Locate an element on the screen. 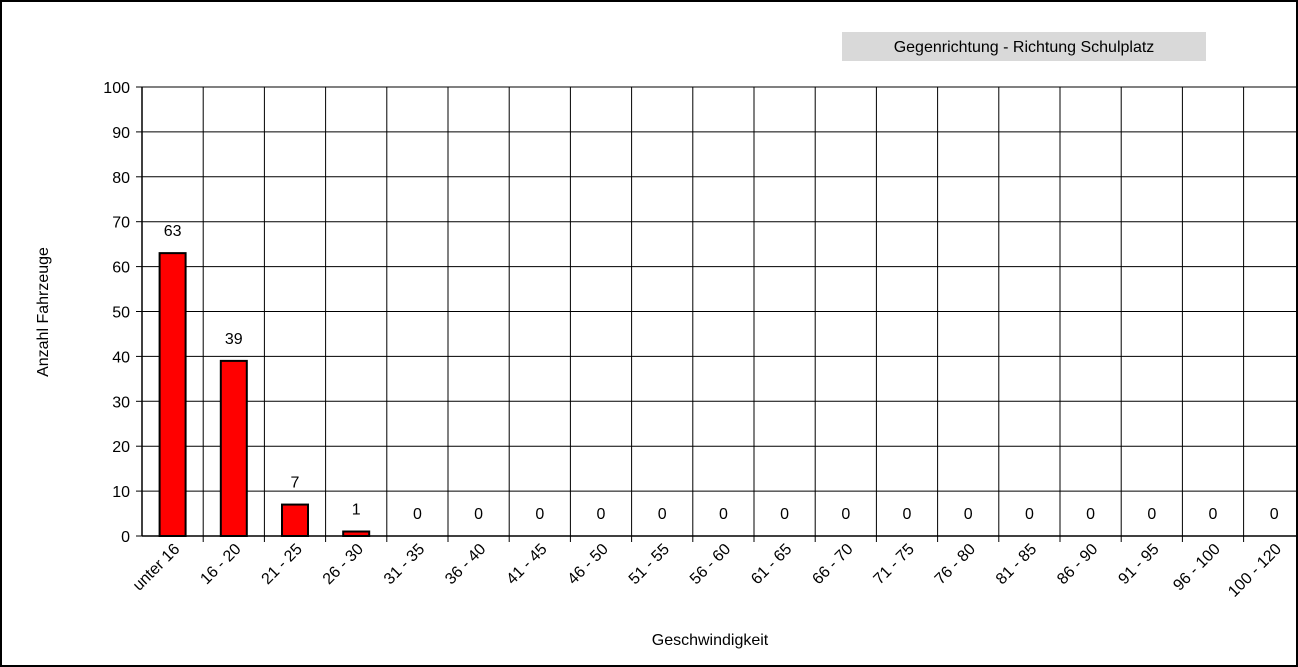  chart-title-background is located at coordinates (1024, 46).